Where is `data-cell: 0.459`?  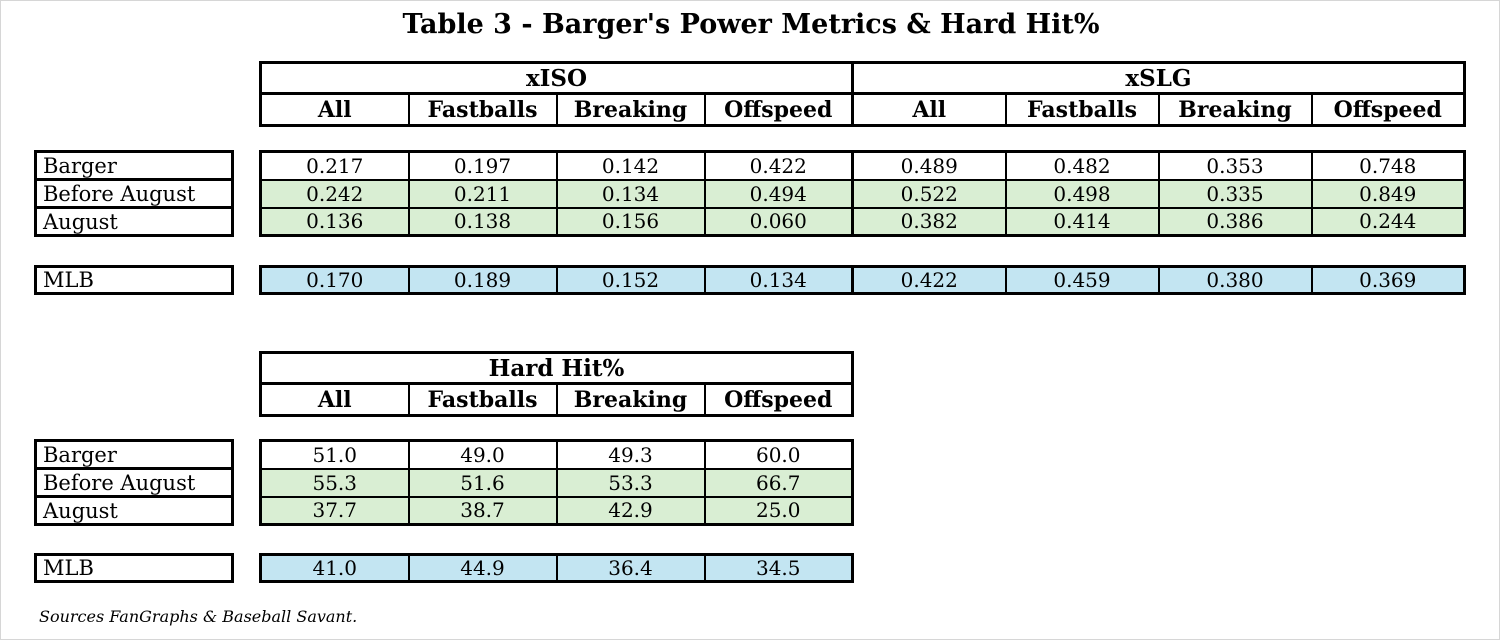
data-cell: 0.459 is located at coordinates (1082, 280).